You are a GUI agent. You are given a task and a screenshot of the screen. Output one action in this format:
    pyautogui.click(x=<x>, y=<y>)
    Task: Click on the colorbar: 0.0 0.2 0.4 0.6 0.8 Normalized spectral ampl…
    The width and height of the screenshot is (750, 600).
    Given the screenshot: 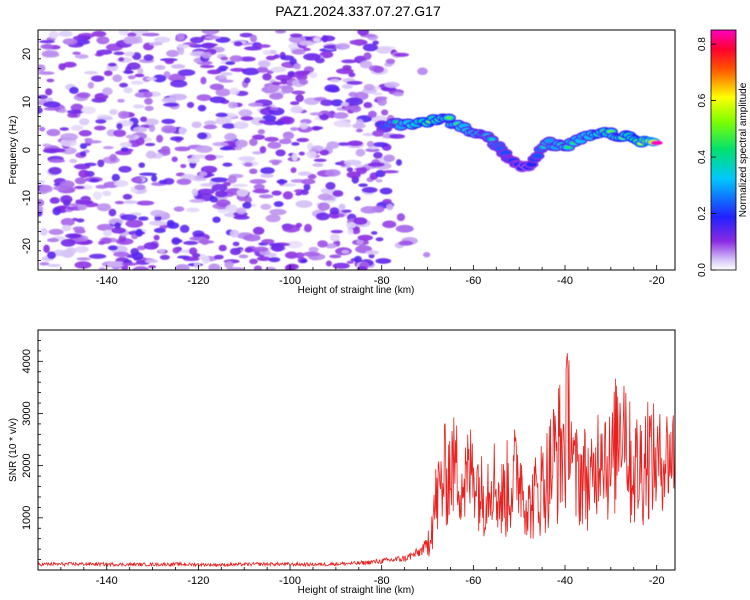 What is the action you would take?
    pyautogui.click(x=723, y=153)
    